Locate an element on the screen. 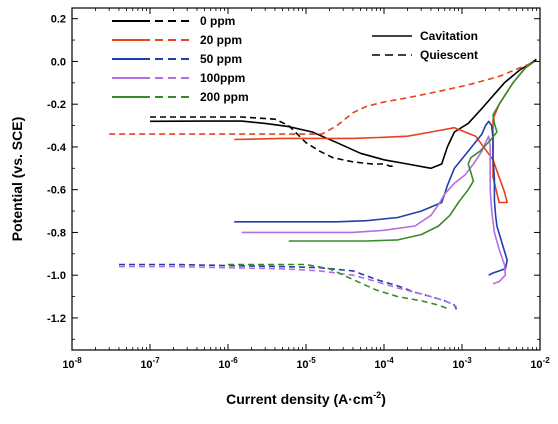 The height and width of the screenshot is (424, 558). legend-condition-label: Cavitation is located at coordinates (449, 36).